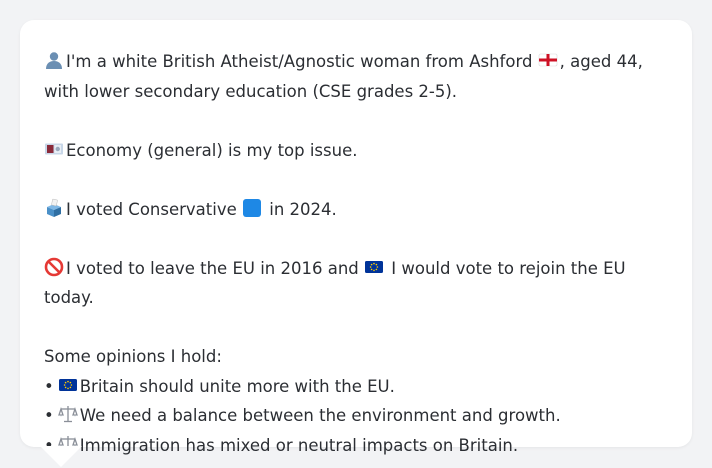 This screenshot has height=468, width=712. What do you see at coordinates (133, 356) in the screenshot?
I see `opinions-heading: Some opinions I hold:` at bounding box center [133, 356].